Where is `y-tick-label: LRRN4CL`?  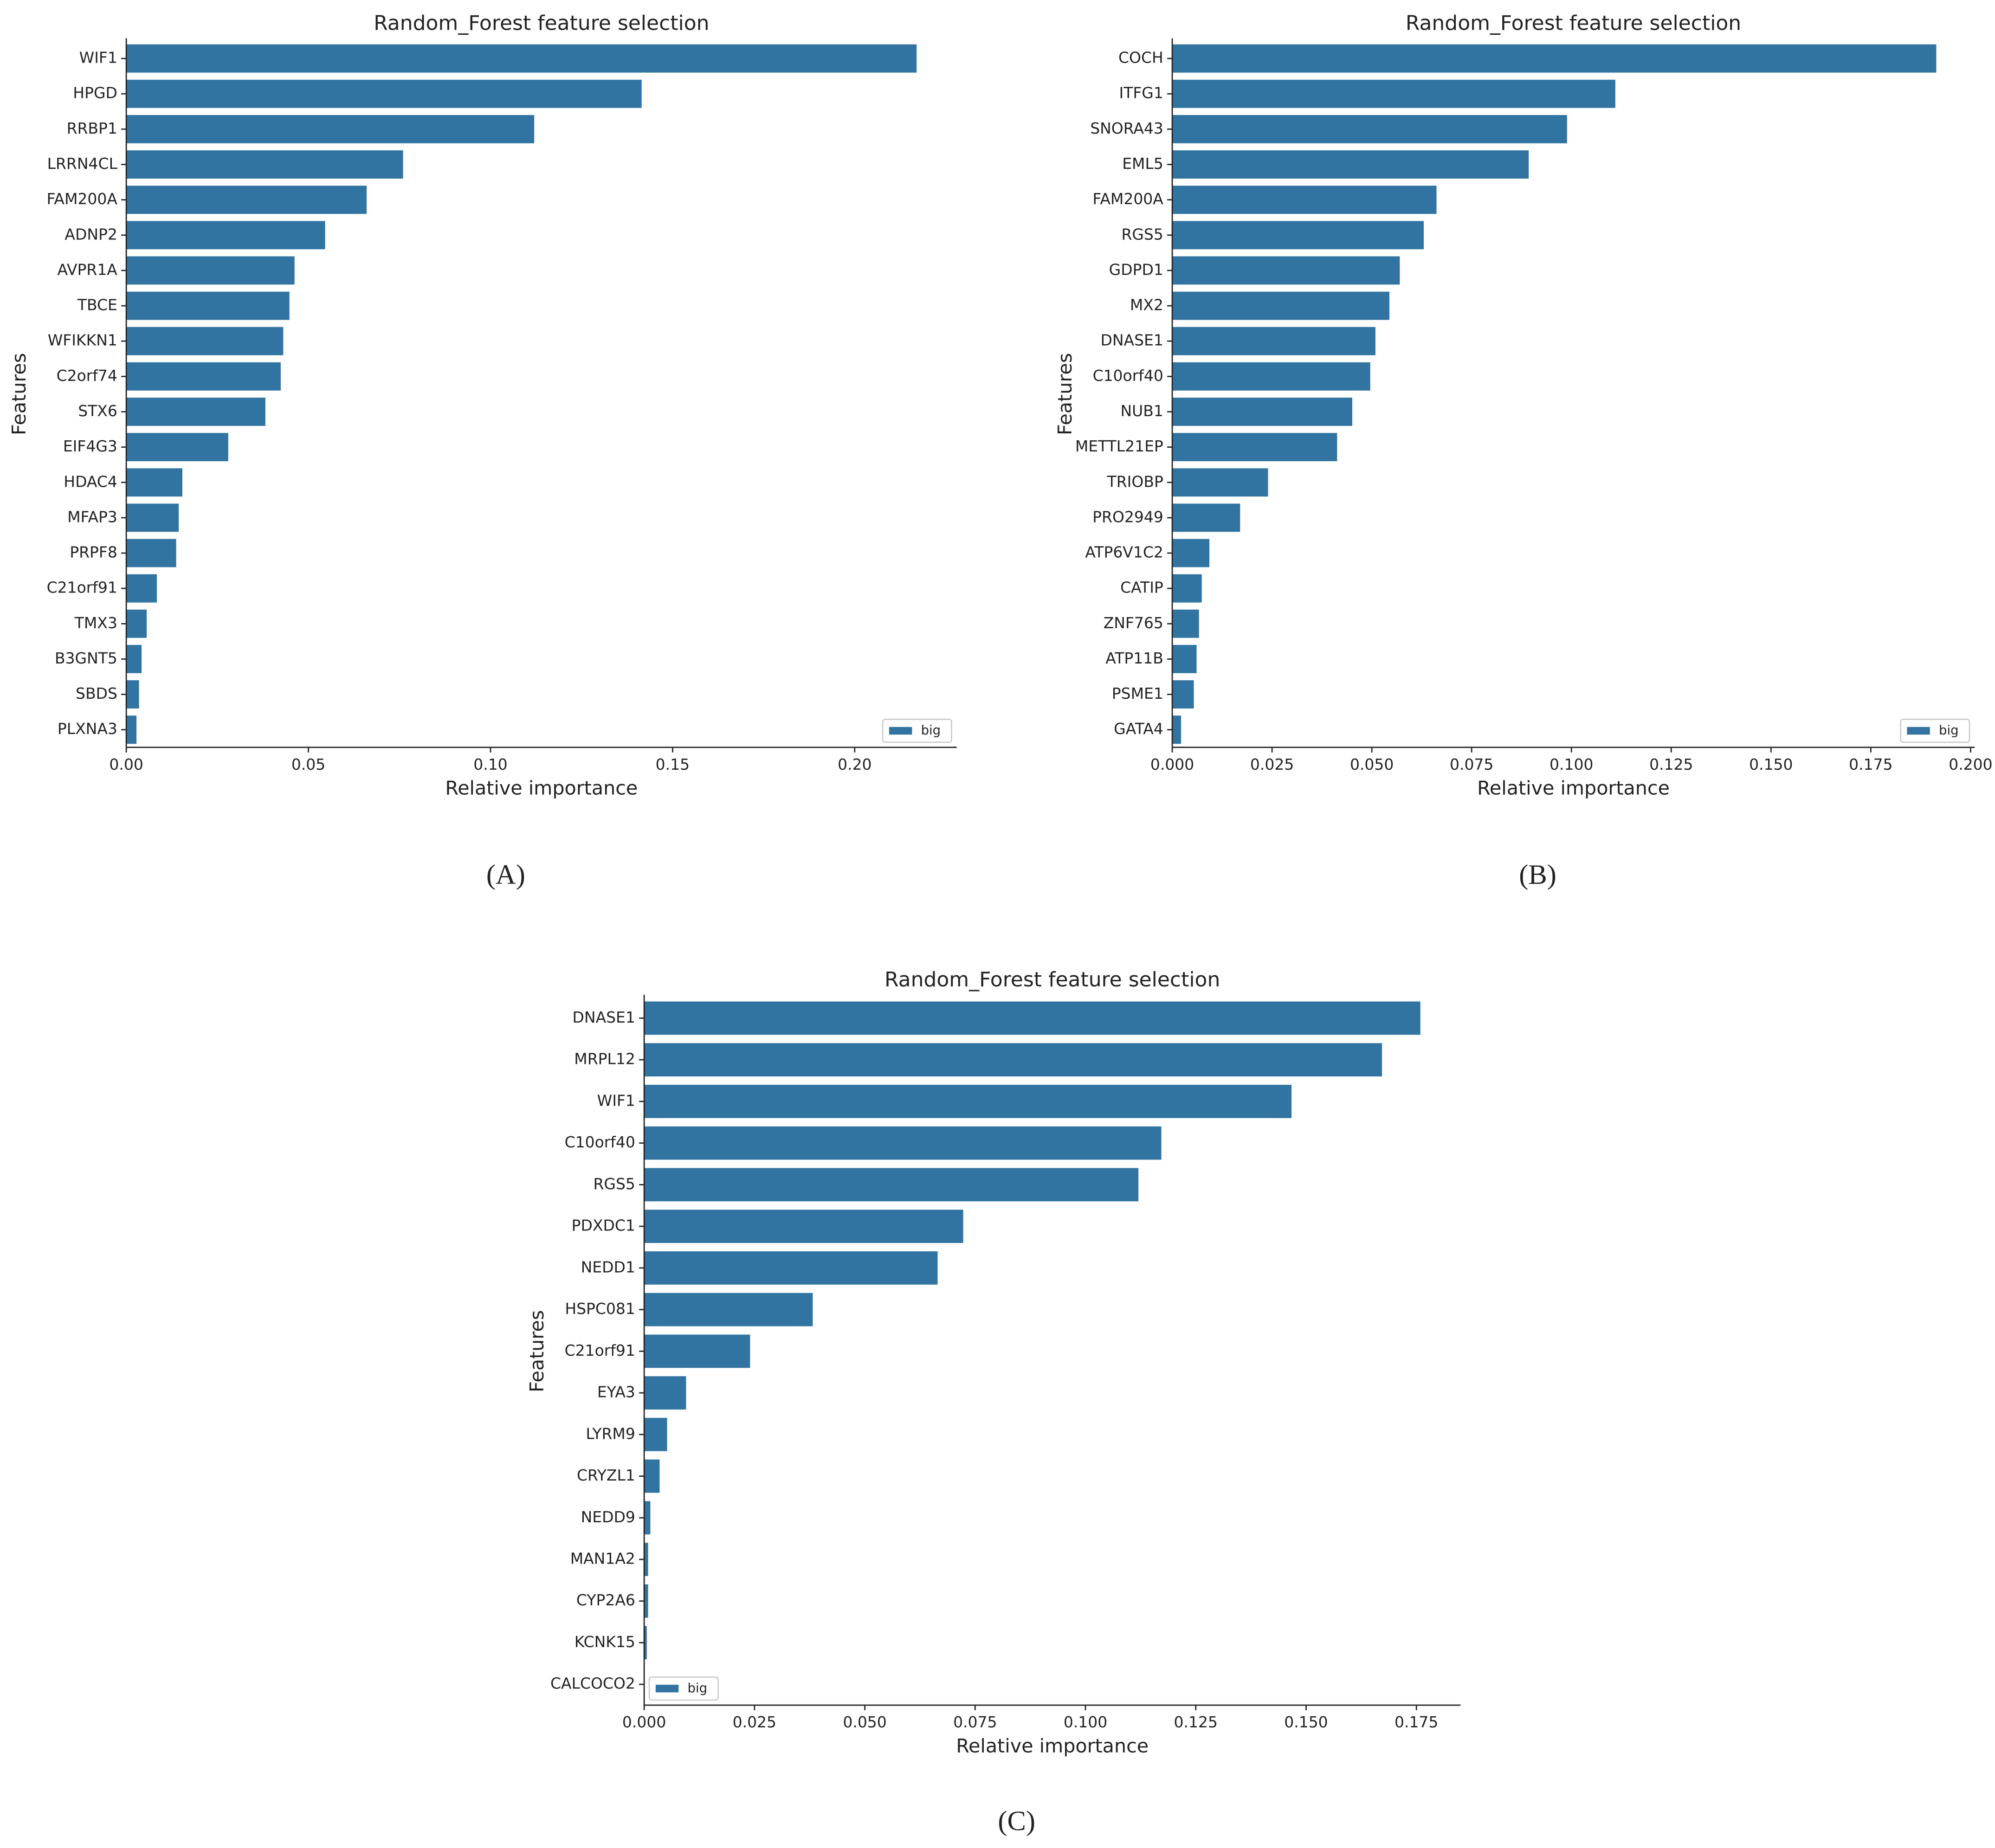
y-tick-label: LRRN4CL is located at coordinates (82, 164).